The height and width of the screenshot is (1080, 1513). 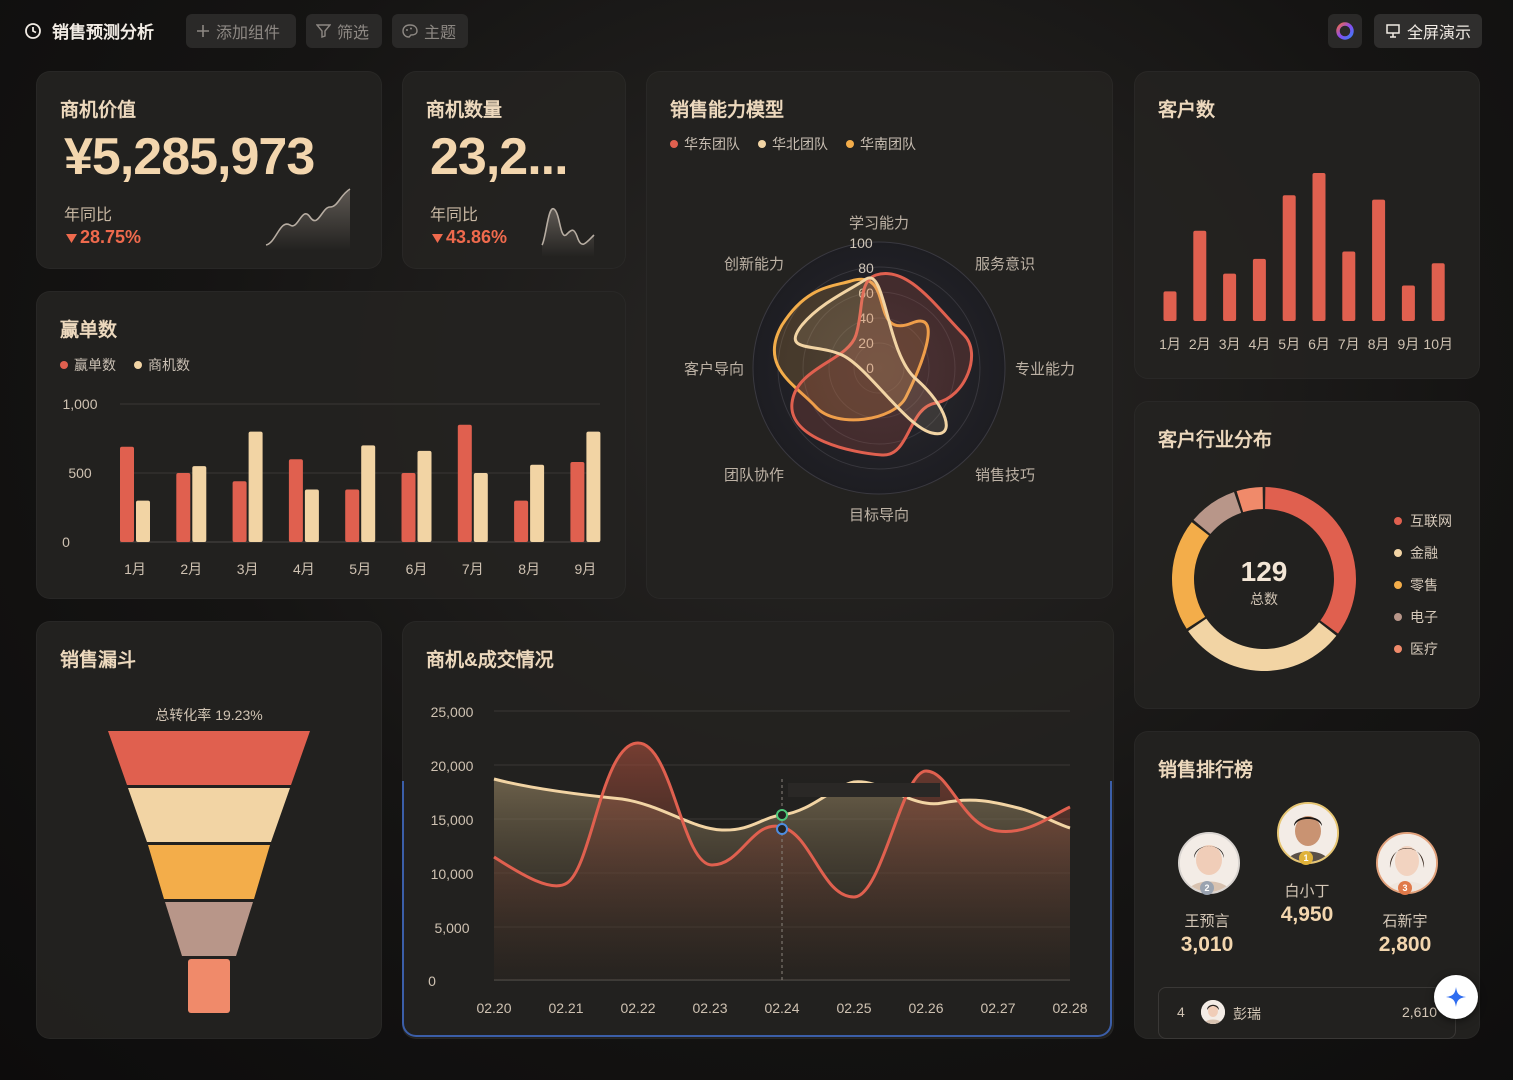 I want to click on x-tick: 02.22, so click(x=637, y=1008).